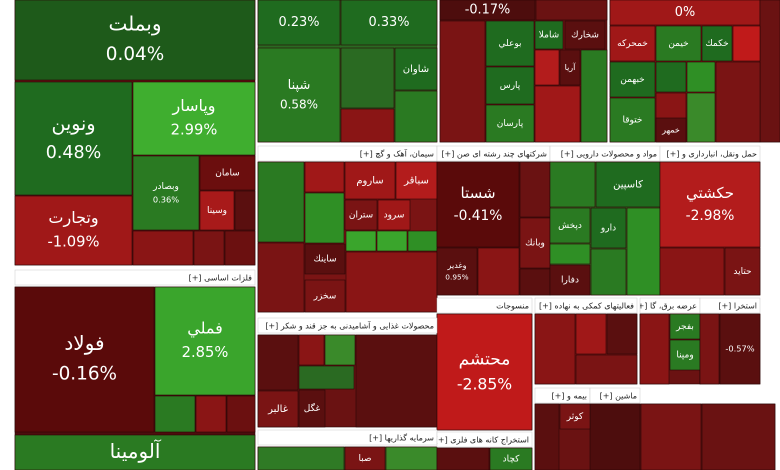  I want to click on group-title: استخرا [+], so click(737, 306).